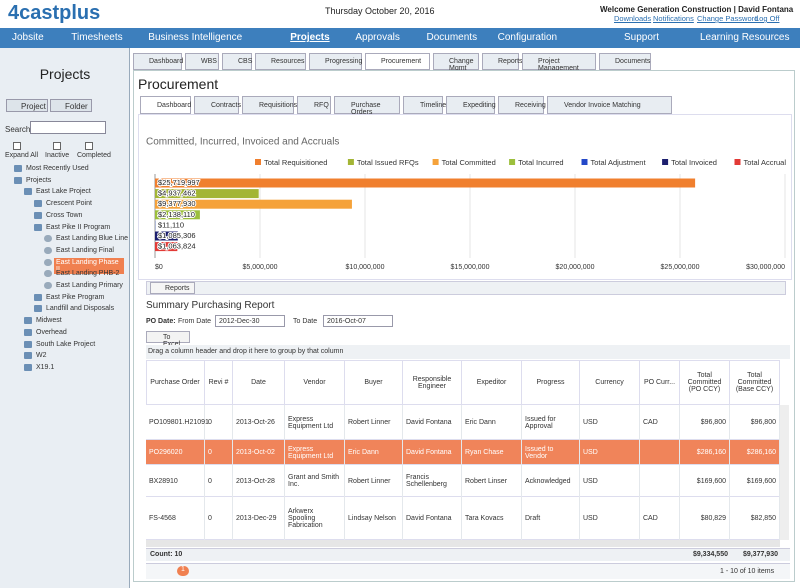 The image size is (800, 588). I want to click on subtab: Vendor Invoice Matching, so click(609, 105).